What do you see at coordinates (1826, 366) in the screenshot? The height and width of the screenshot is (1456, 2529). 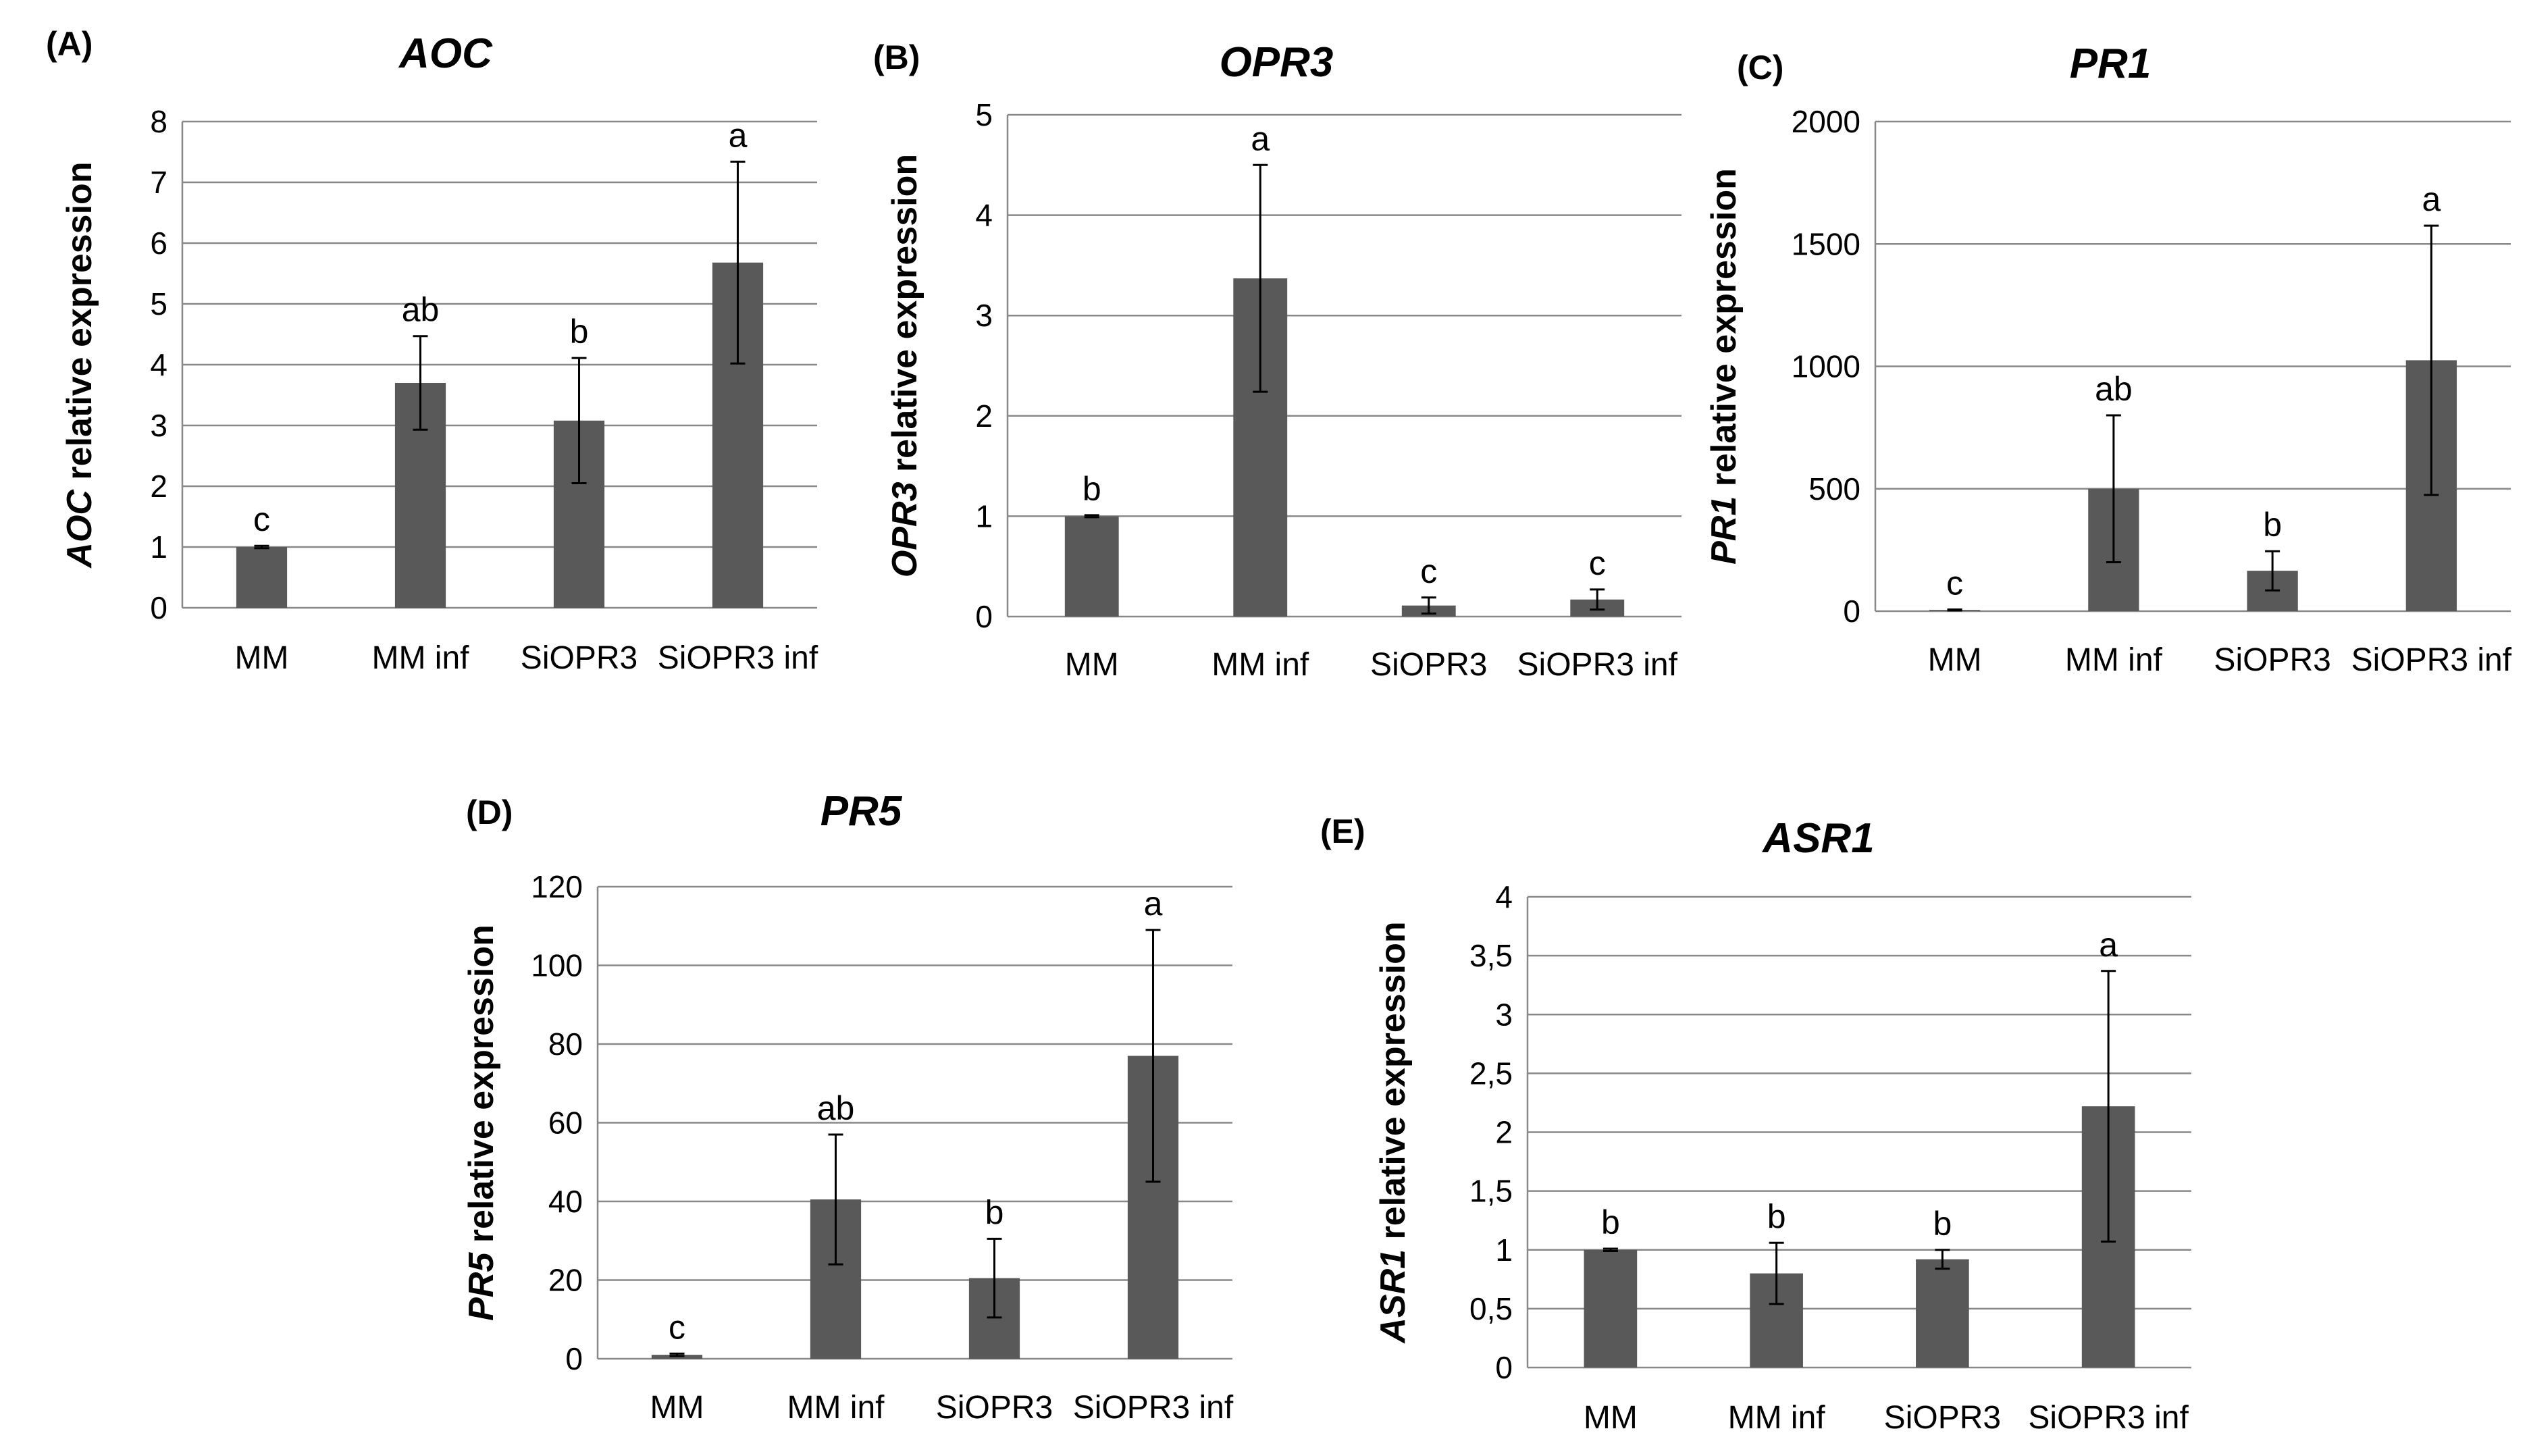 I see `y-tick-label: 1000` at bounding box center [1826, 366].